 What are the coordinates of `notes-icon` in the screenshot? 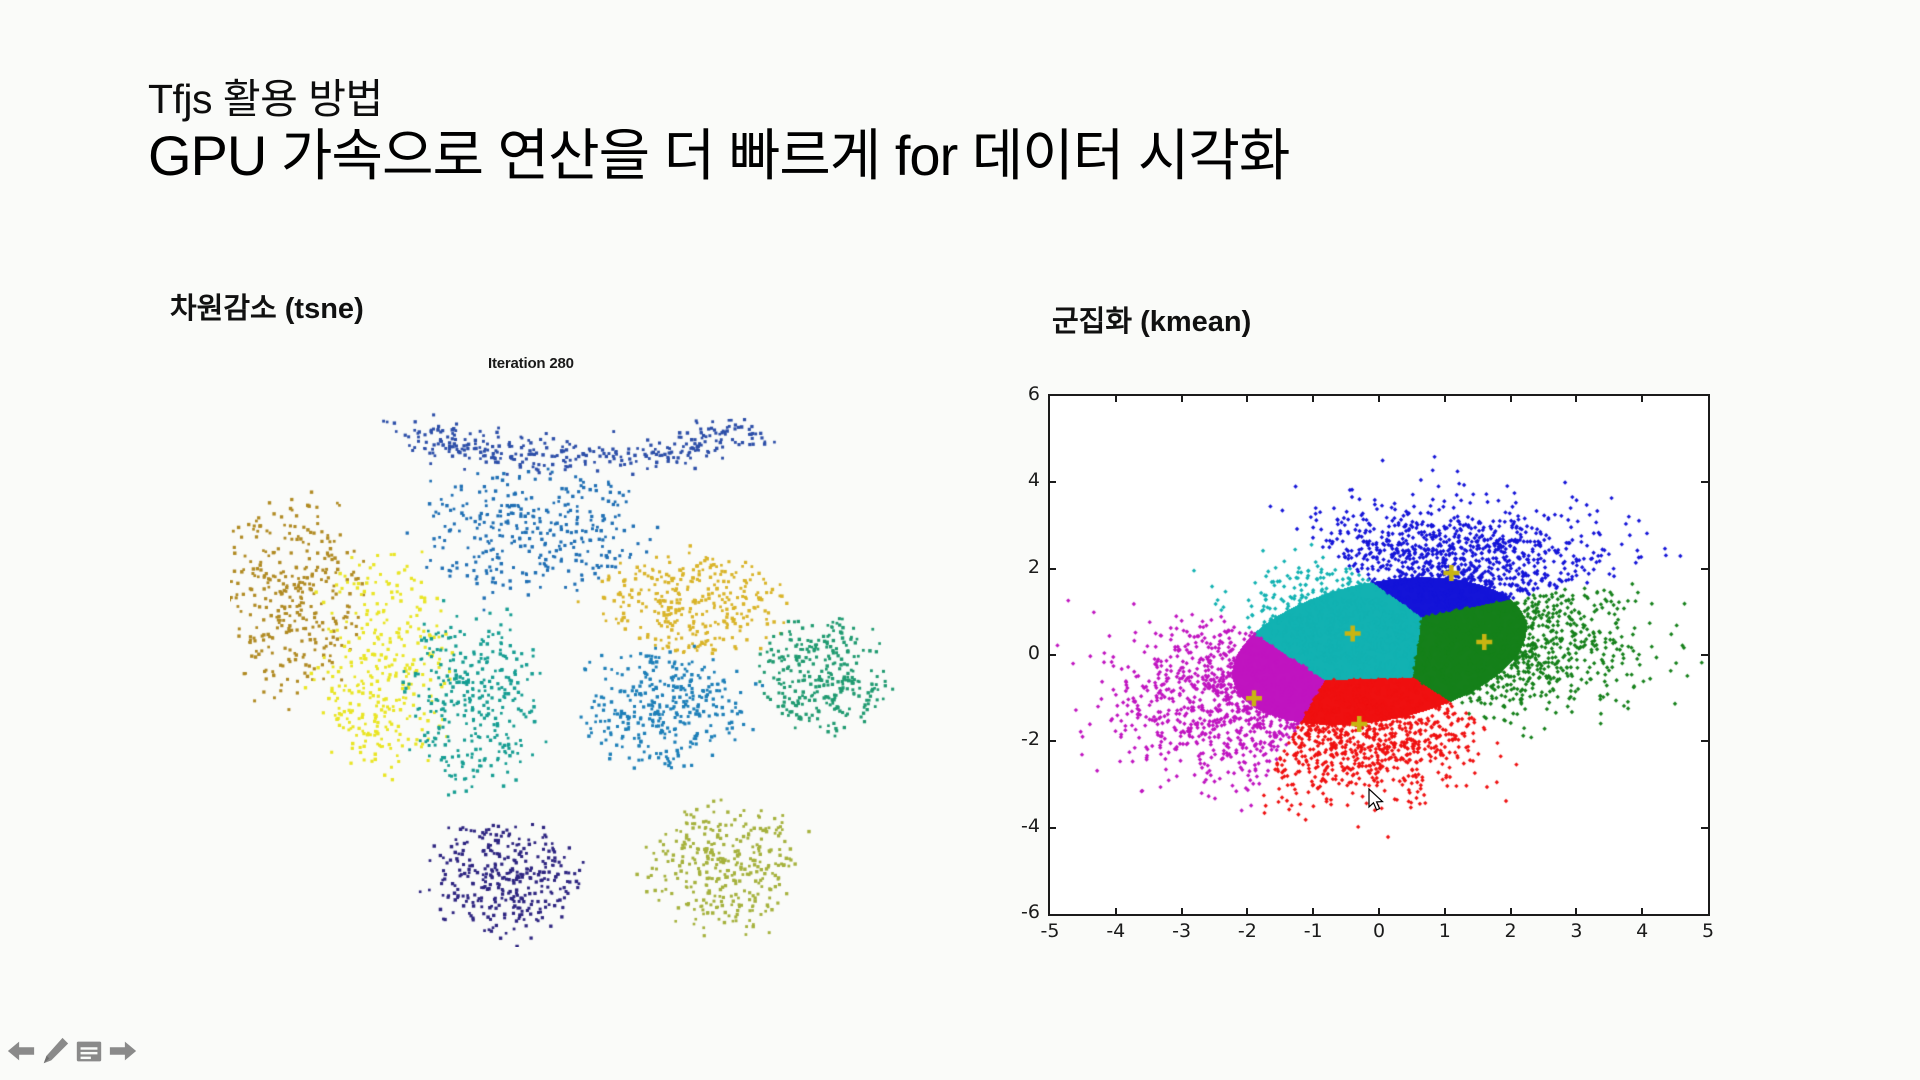 It's located at (89, 1051).